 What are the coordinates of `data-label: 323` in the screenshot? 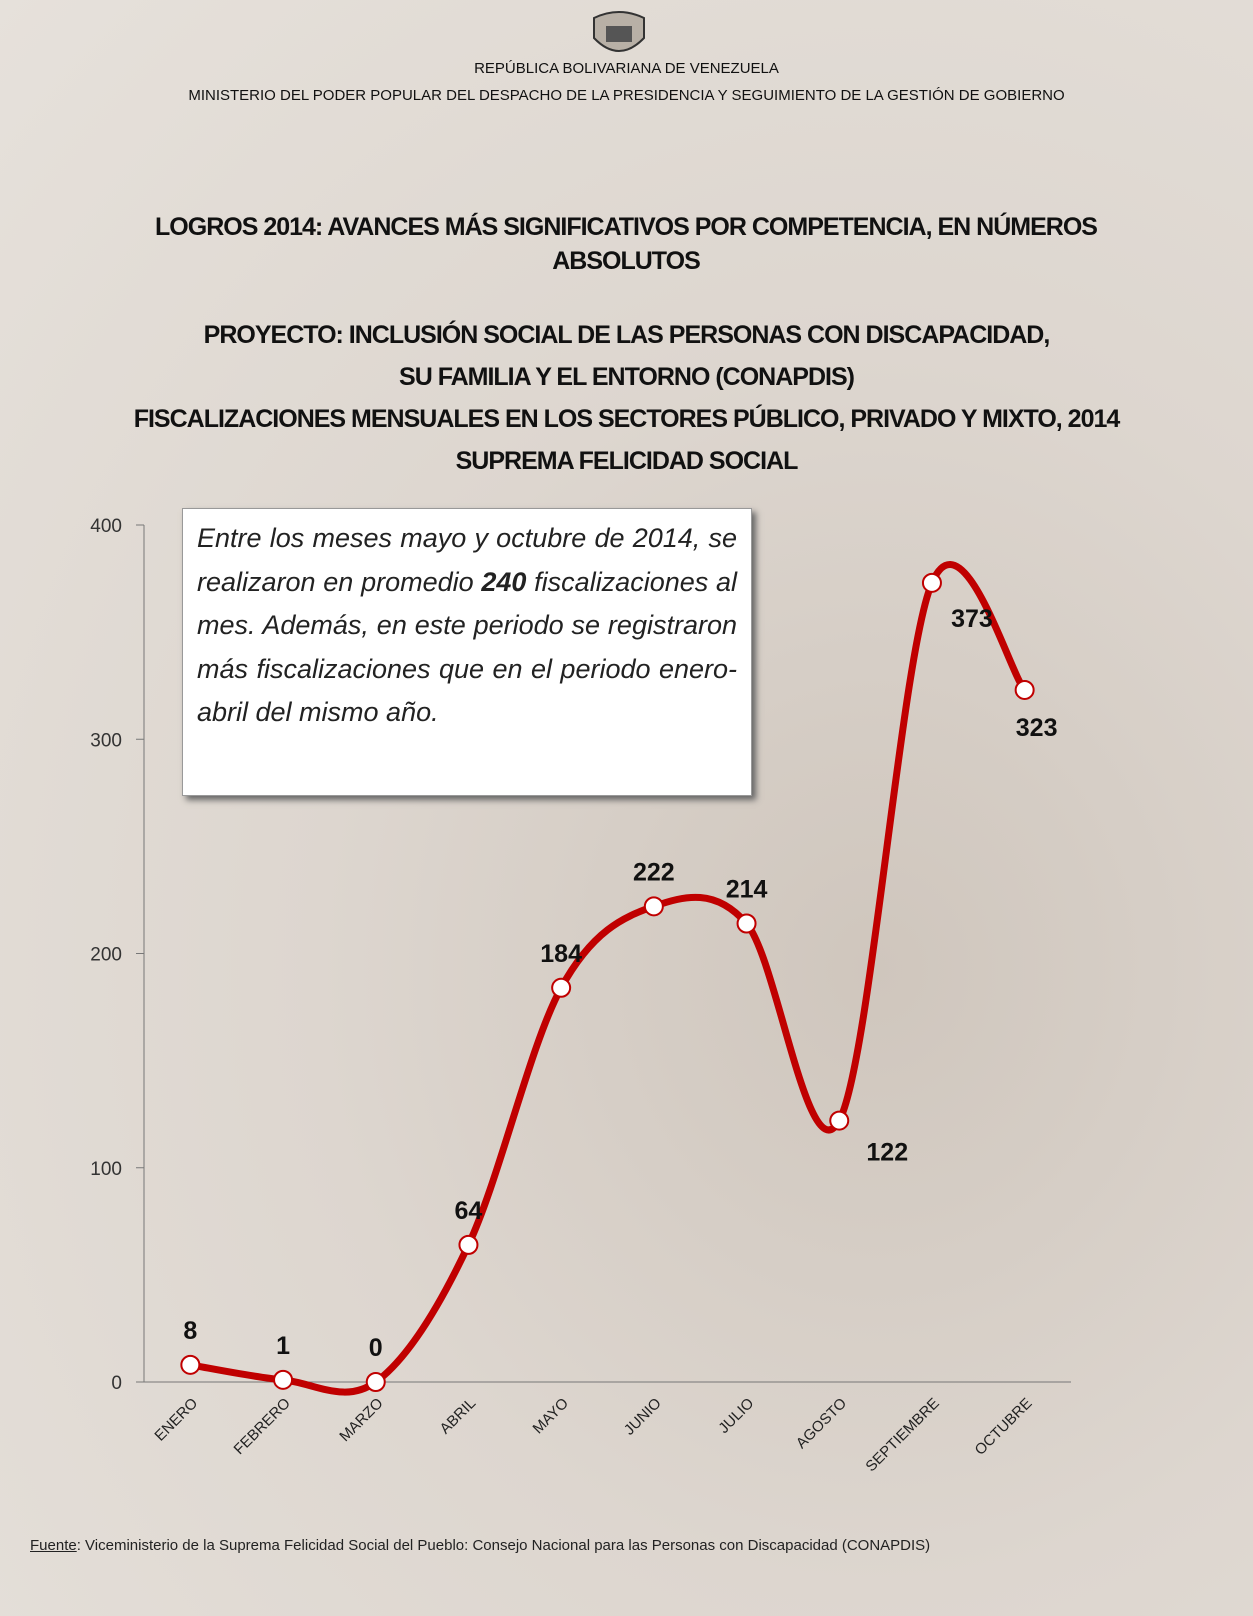 It's located at (1037, 728).